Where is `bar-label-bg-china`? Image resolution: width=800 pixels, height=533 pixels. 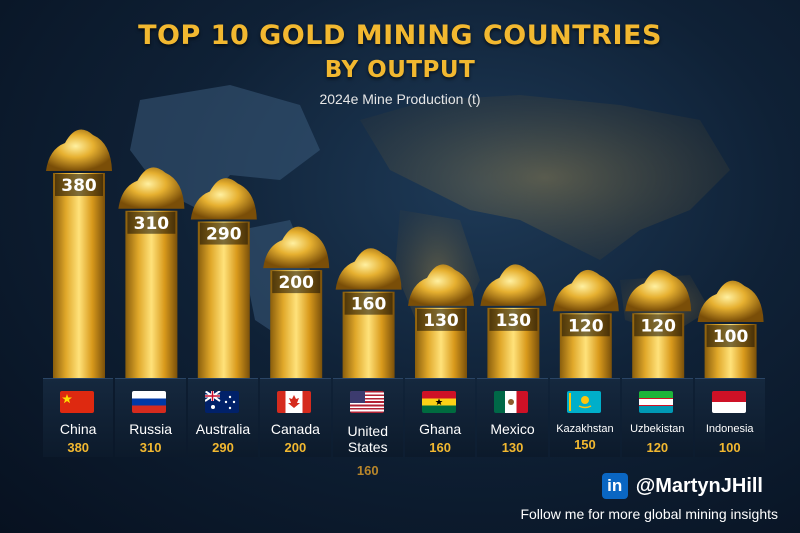
bar-label-bg-china is located at coordinates (79, 185).